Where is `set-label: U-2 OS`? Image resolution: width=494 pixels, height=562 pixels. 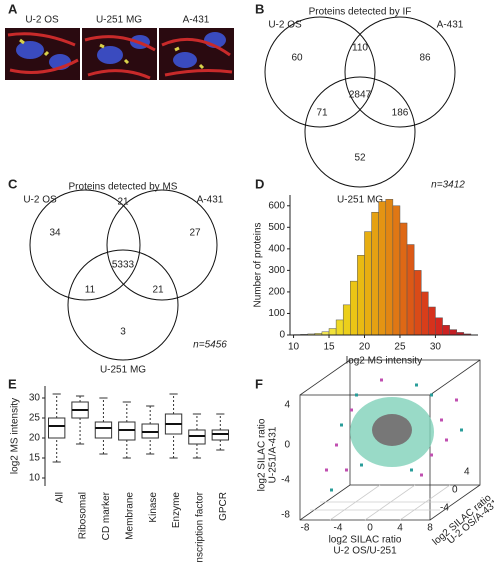
set-label: U-2 OS is located at coordinates (285, 25).